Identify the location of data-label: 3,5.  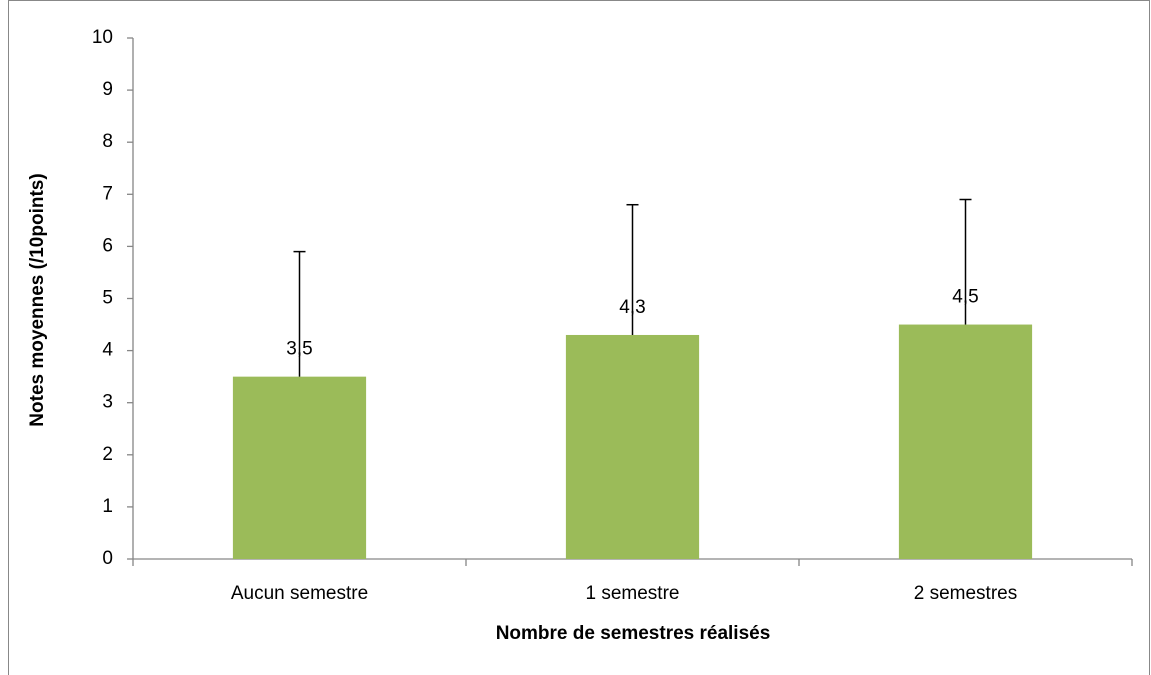
(299, 349).